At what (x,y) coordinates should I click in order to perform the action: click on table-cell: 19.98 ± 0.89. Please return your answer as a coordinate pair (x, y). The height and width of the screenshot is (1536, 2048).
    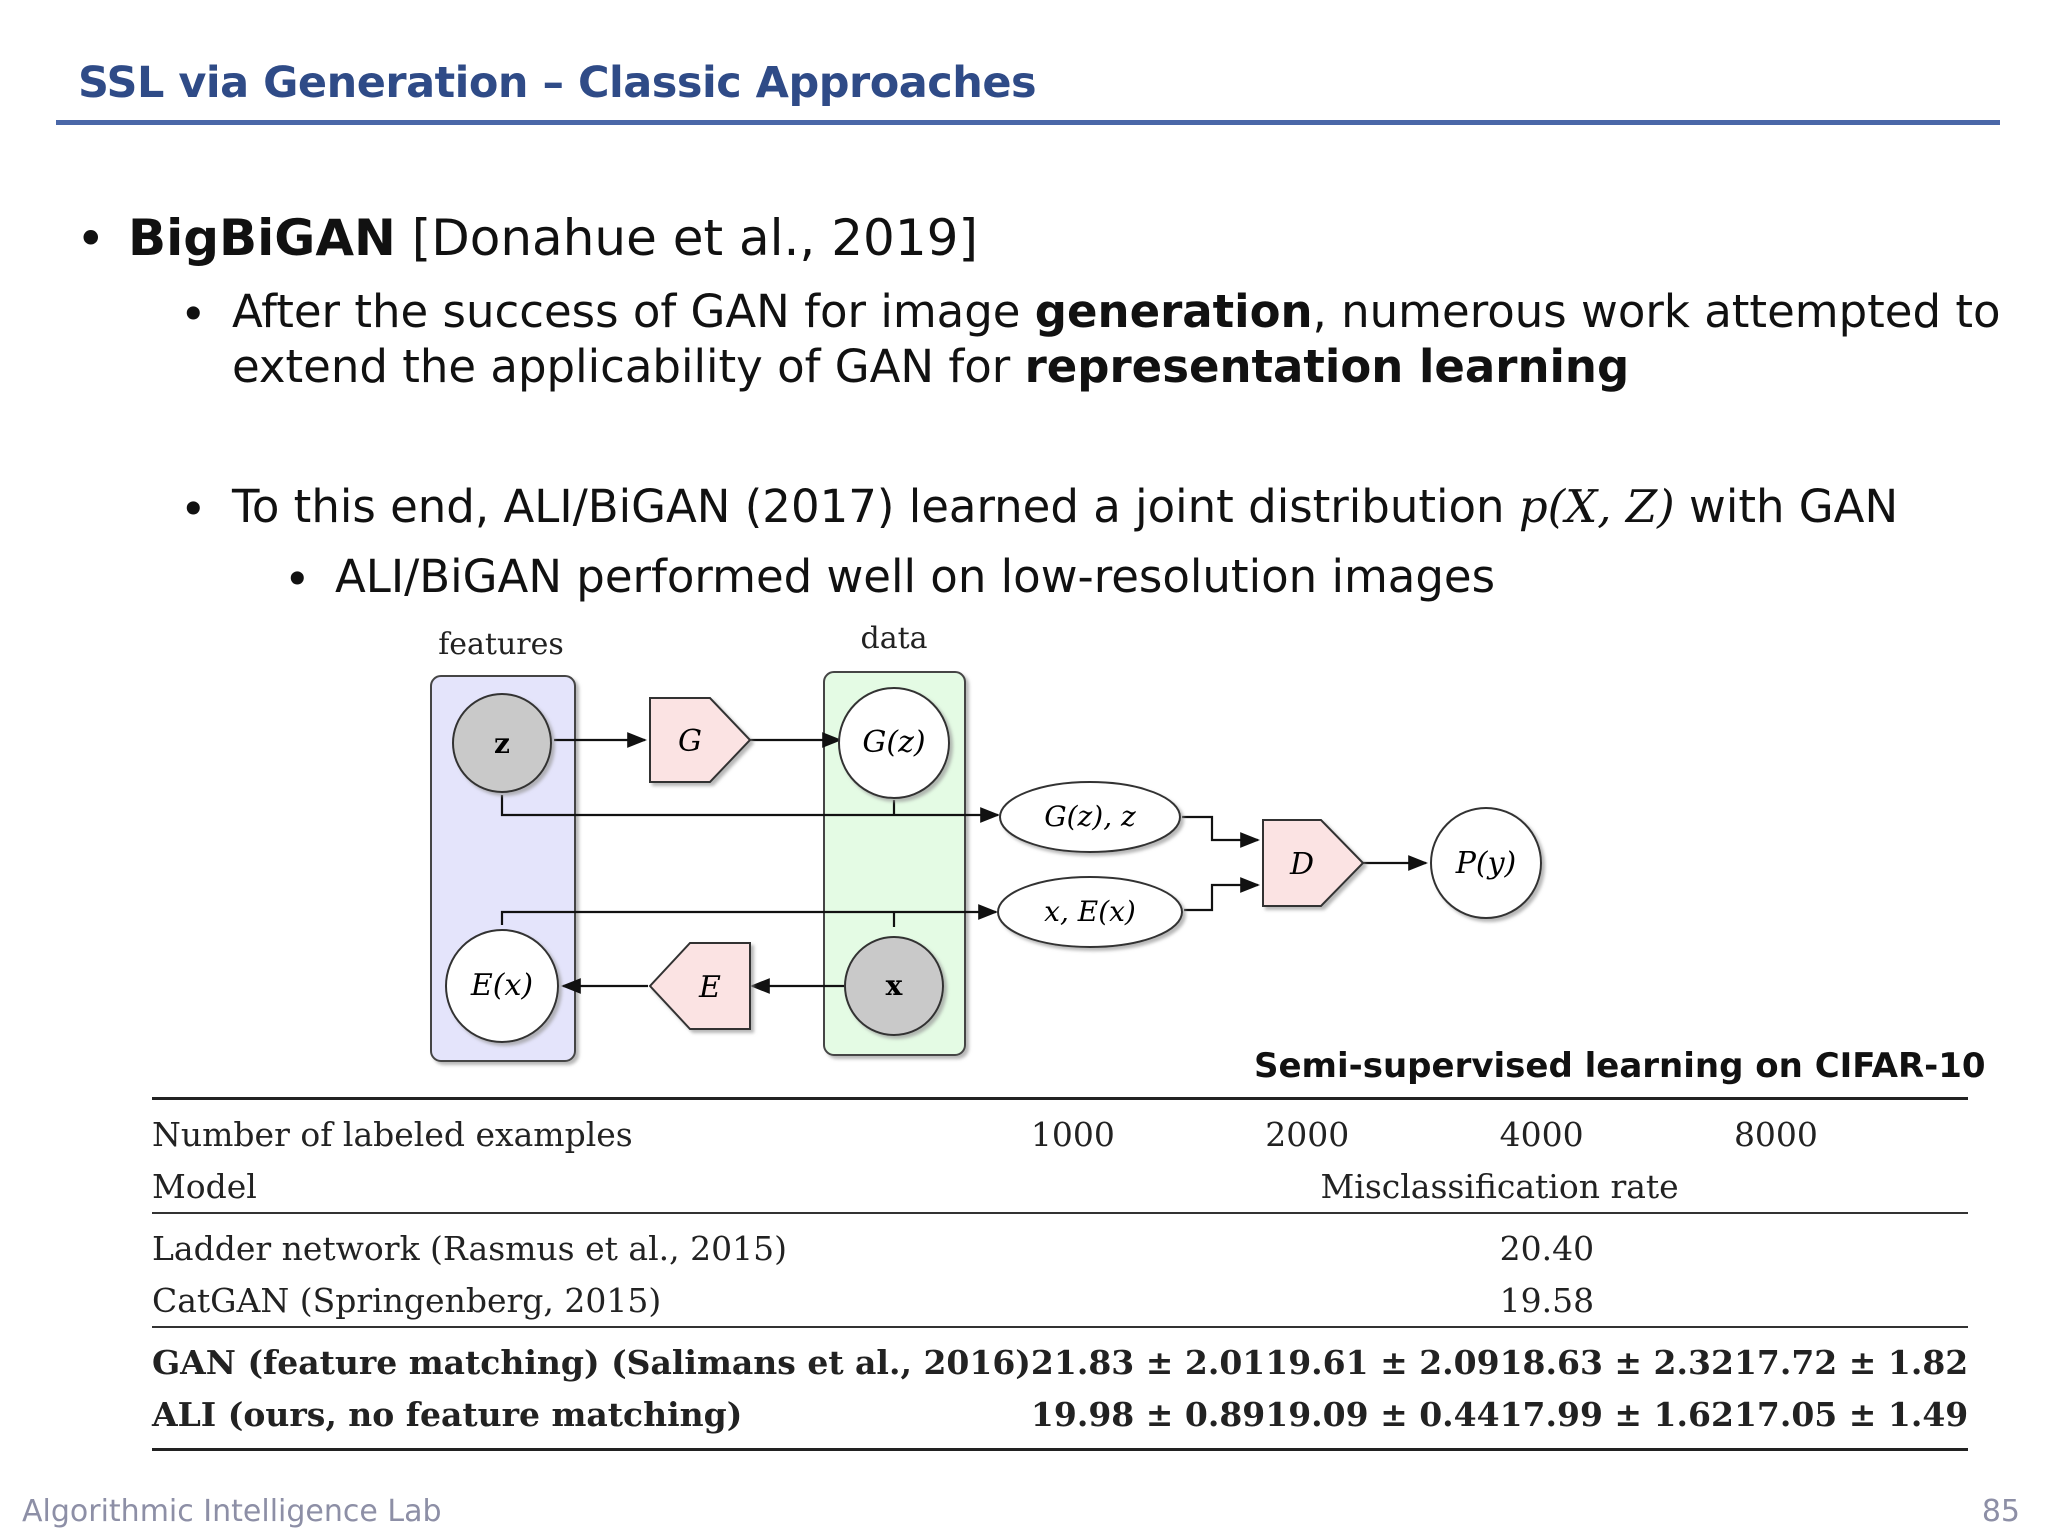
    Looking at the image, I should click on (1148, 1419).